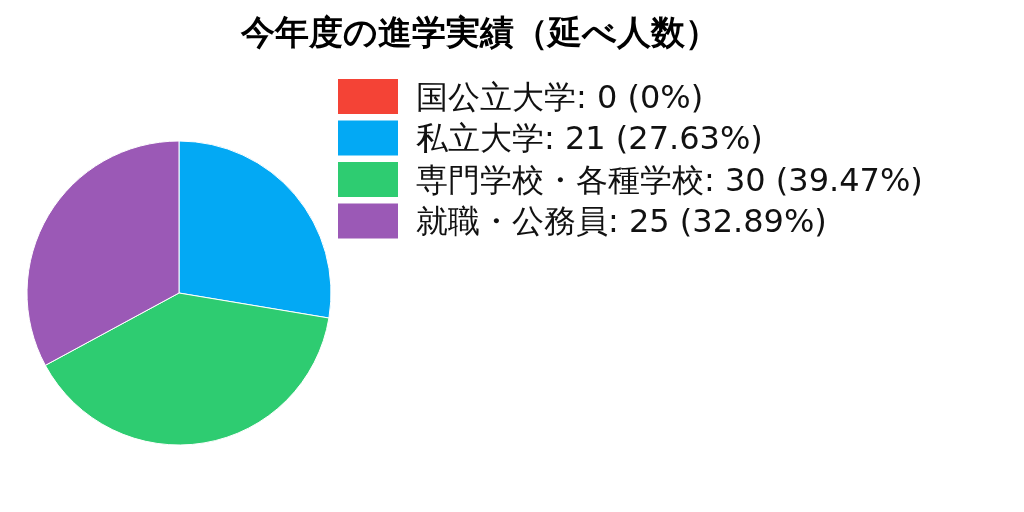 The image size is (1024, 512). I want to click on chart-title: 今年度の進学実績（延べ人数）, so click(479, 32).